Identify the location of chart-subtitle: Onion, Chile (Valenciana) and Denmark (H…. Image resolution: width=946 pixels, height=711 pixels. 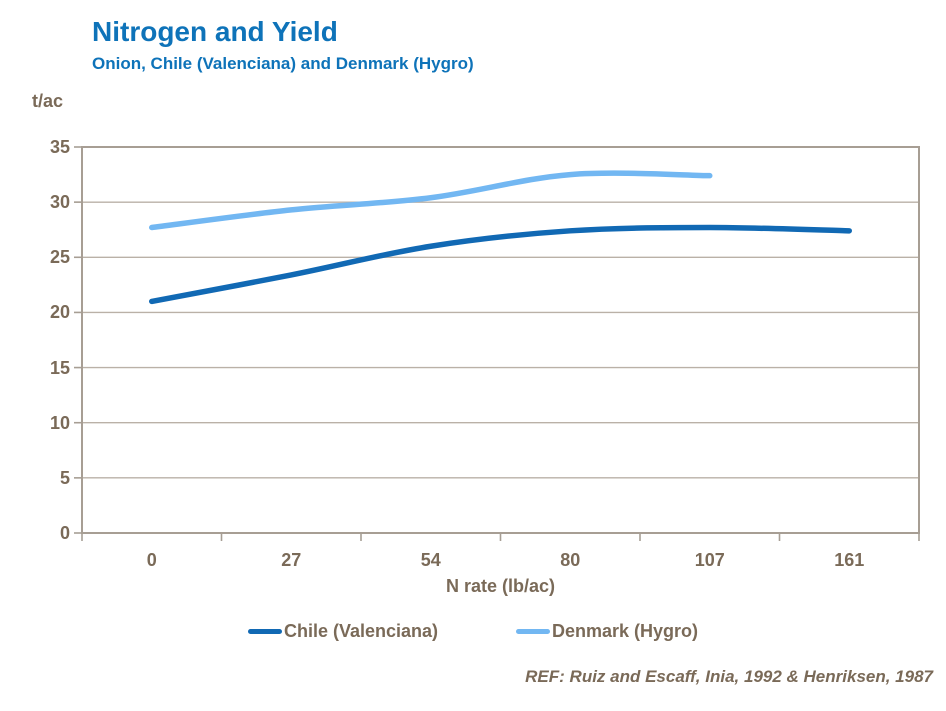
(283, 63).